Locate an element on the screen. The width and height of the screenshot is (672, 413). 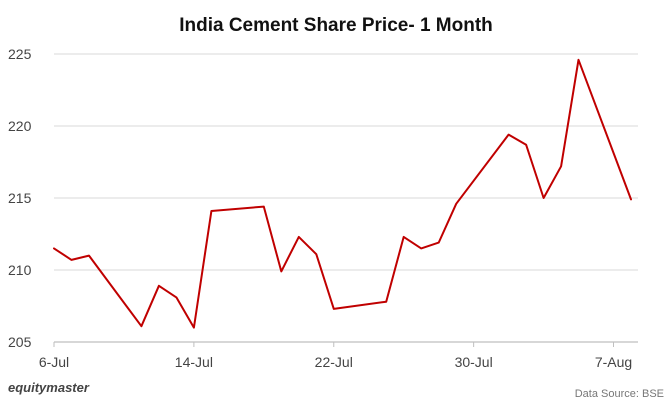
y-tick-label: 205 is located at coordinates (20, 342).